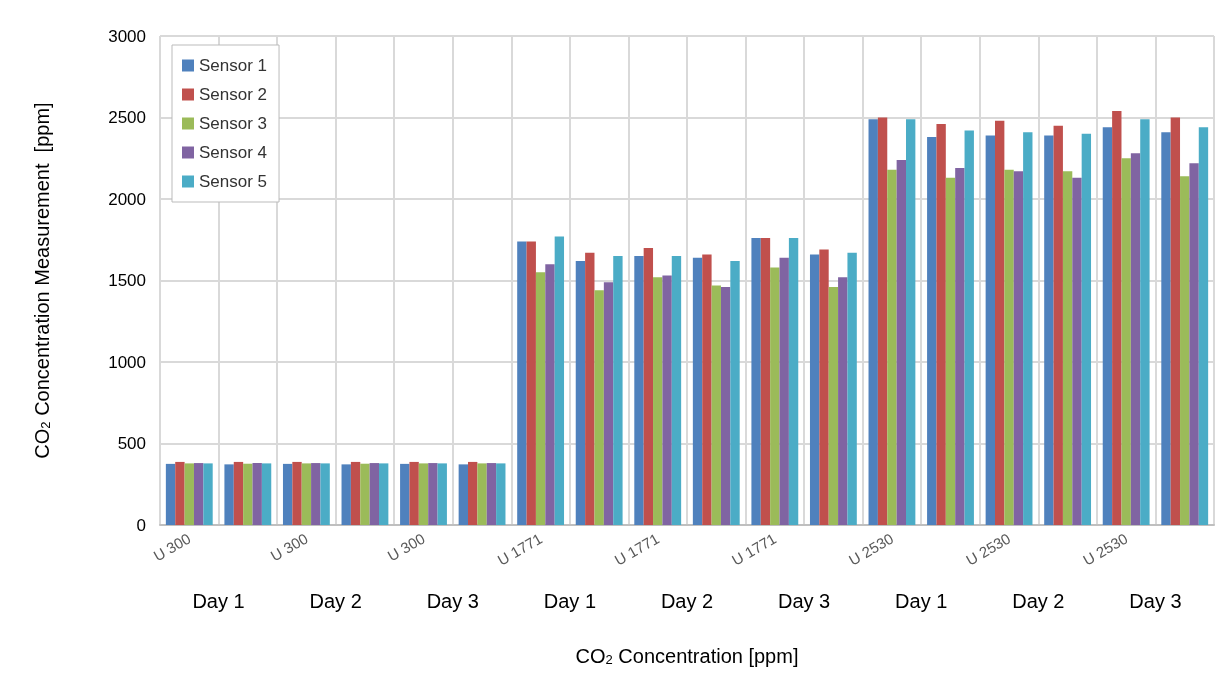 The image size is (1228, 675). What do you see at coordinates (41, 280) in the screenshot?
I see `y-axis-title: CO2 Concentration Measurement [ppm]` at bounding box center [41, 280].